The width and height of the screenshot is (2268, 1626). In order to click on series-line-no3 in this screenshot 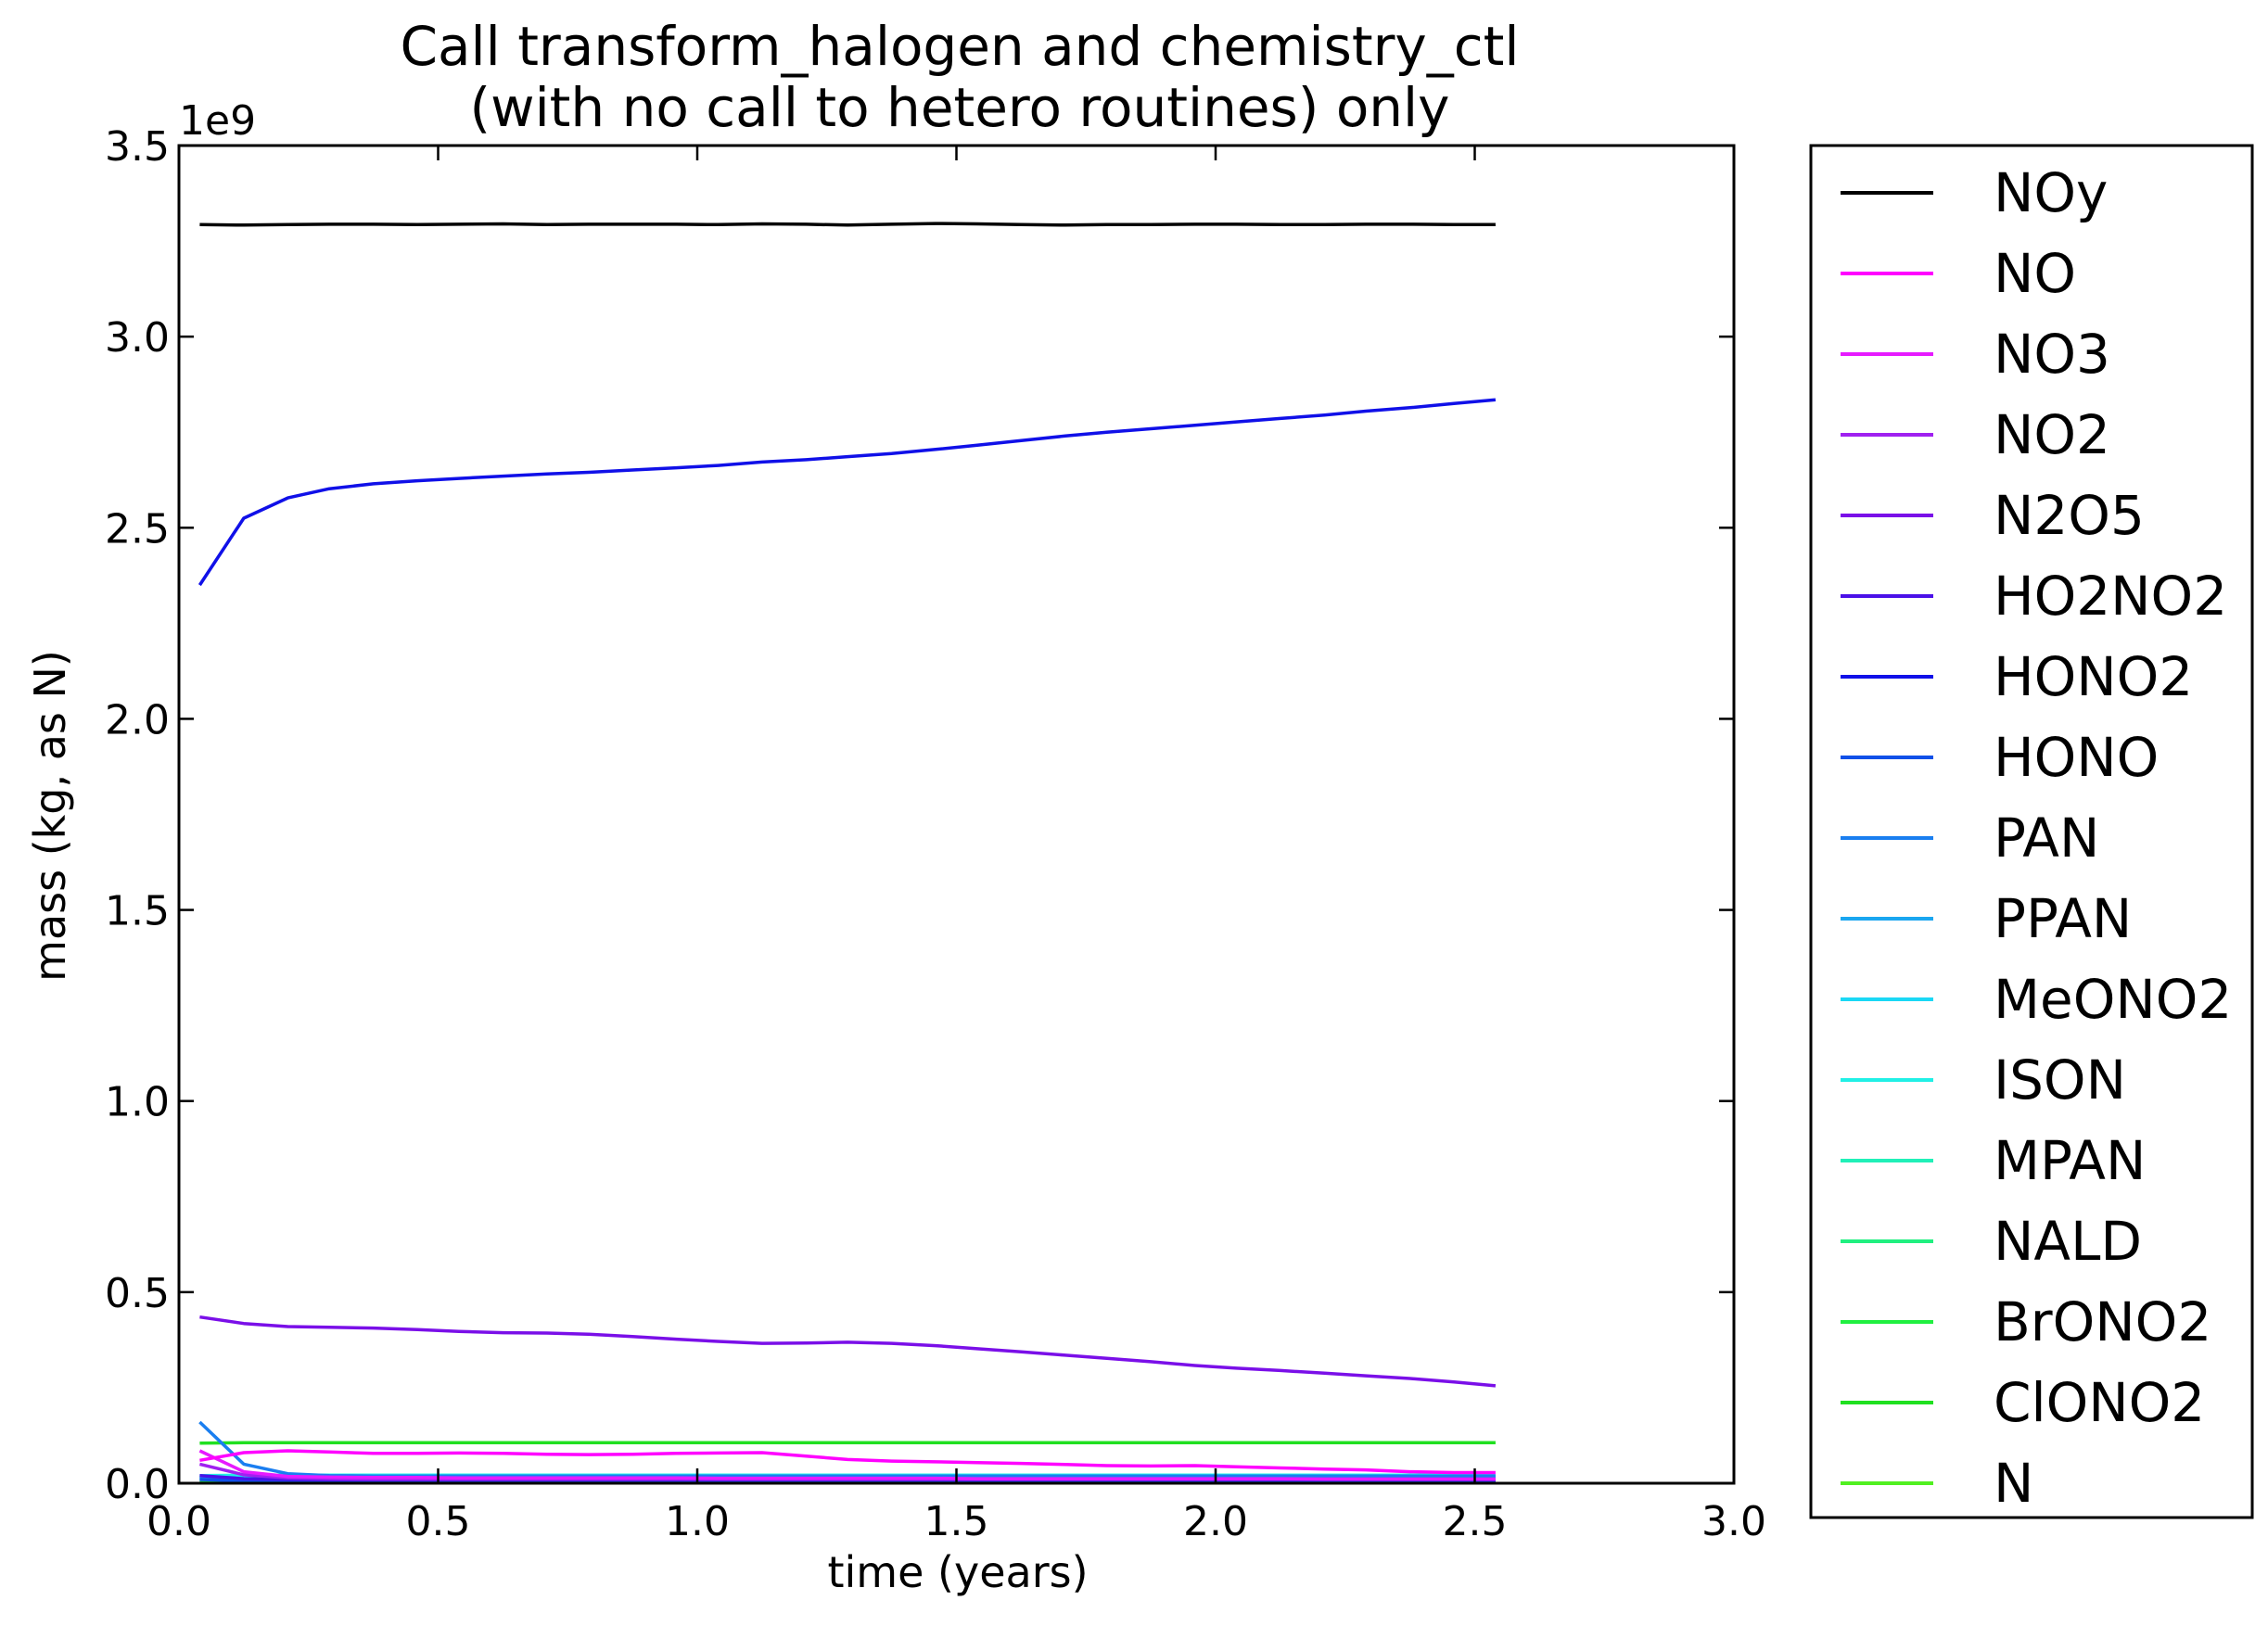, I will do `click(847, 1465)`.